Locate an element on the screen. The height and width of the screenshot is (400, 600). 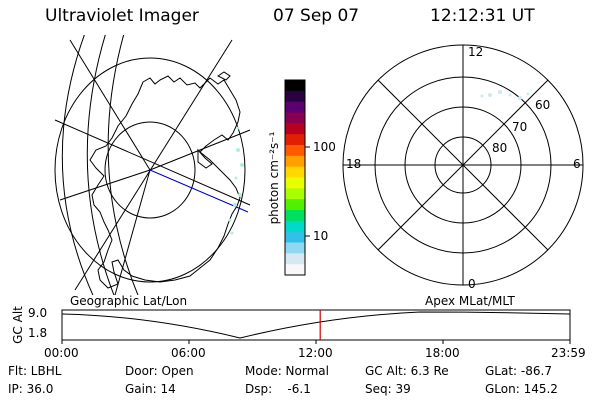
seq-info: Seq: 39 is located at coordinates (388, 389).